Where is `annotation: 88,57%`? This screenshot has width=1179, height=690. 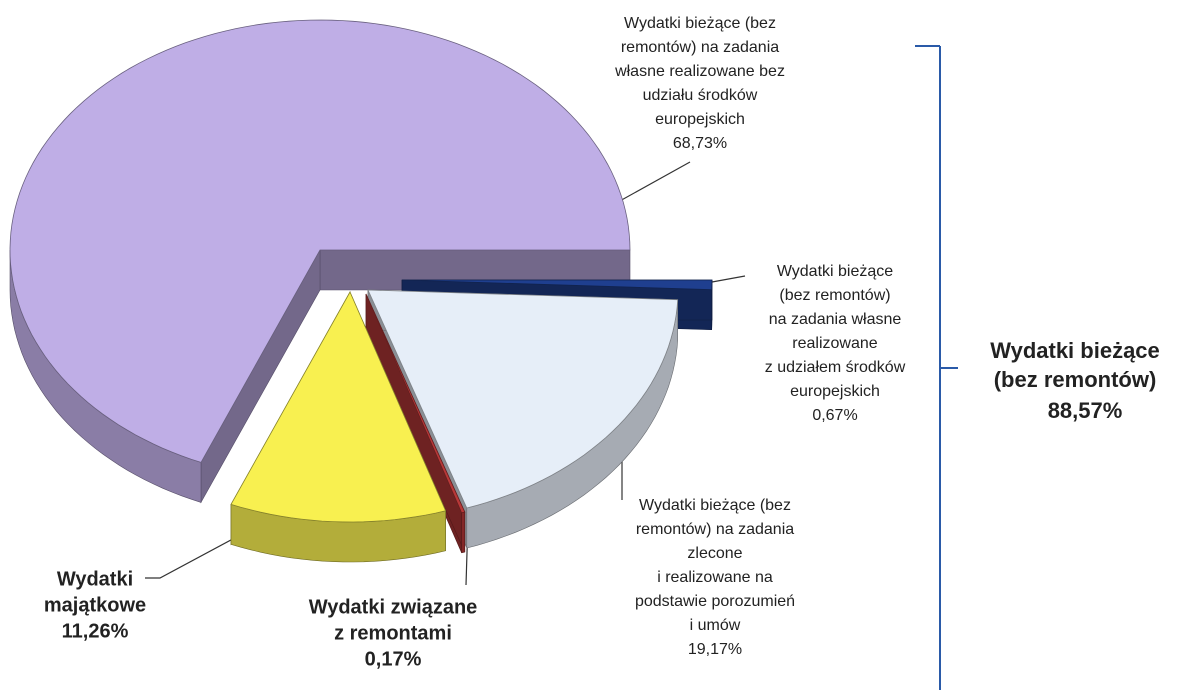
annotation: 88,57% is located at coordinates (1085, 410).